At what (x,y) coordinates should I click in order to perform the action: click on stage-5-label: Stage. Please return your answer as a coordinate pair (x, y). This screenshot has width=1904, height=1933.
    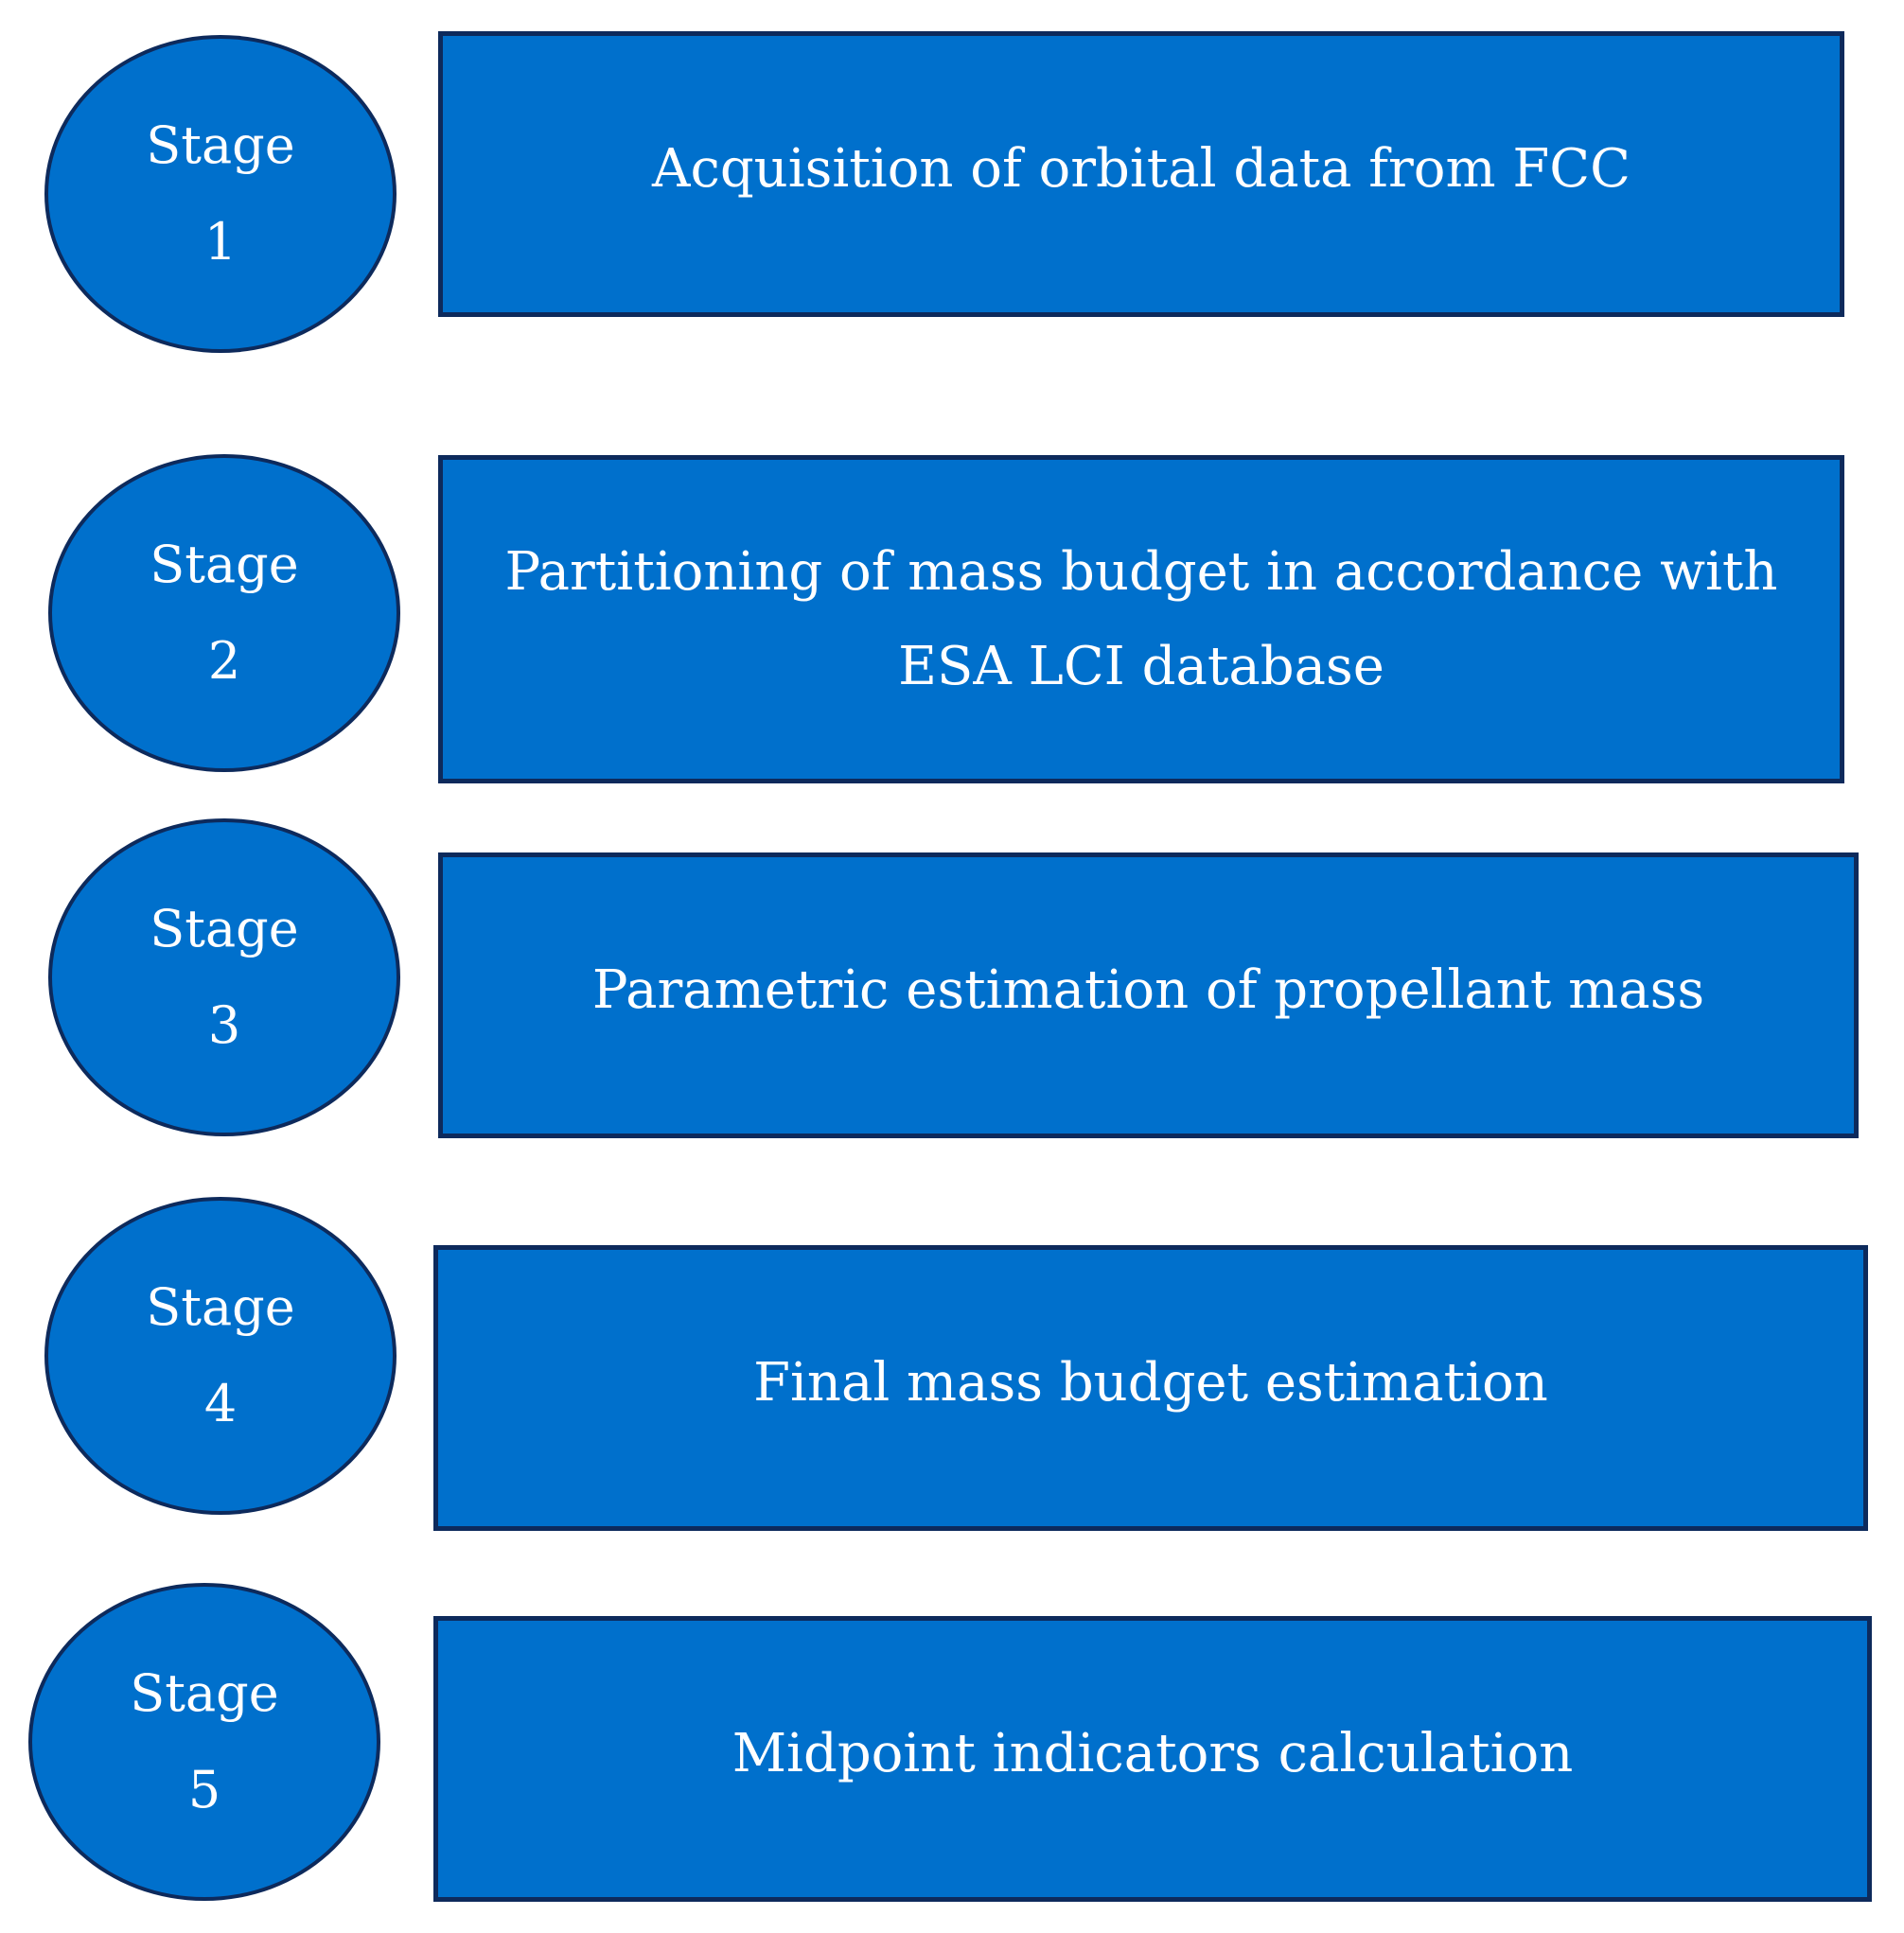
    Looking at the image, I should click on (204, 1693).